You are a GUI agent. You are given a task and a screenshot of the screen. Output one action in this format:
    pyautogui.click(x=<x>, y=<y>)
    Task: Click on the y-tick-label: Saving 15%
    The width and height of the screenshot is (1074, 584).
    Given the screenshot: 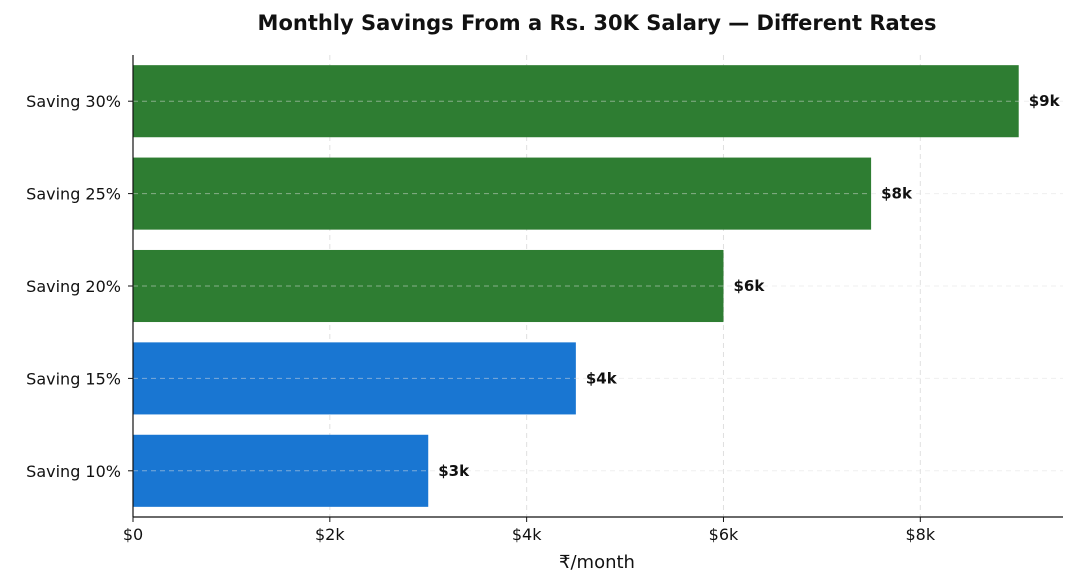 What is the action you would take?
    pyautogui.click(x=73, y=378)
    